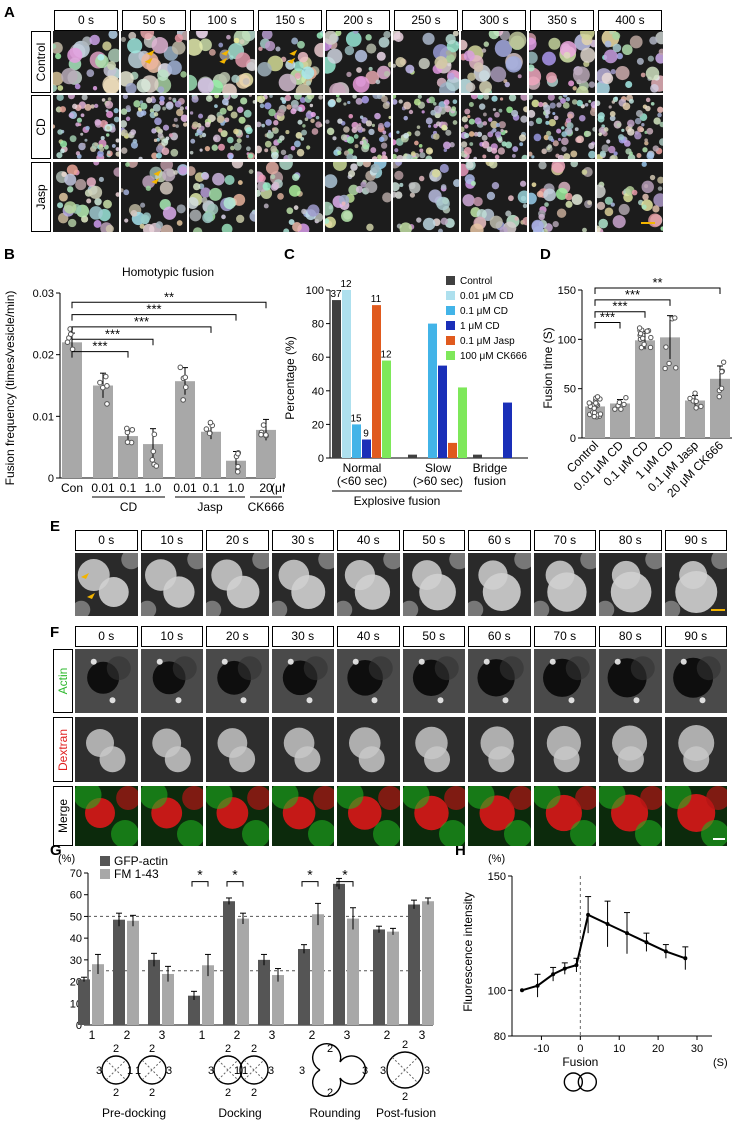 The width and height of the screenshot is (735, 1129). What do you see at coordinates (315, 291) in the screenshot?
I see `y-tick-label: 100` at bounding box center [315, 291].